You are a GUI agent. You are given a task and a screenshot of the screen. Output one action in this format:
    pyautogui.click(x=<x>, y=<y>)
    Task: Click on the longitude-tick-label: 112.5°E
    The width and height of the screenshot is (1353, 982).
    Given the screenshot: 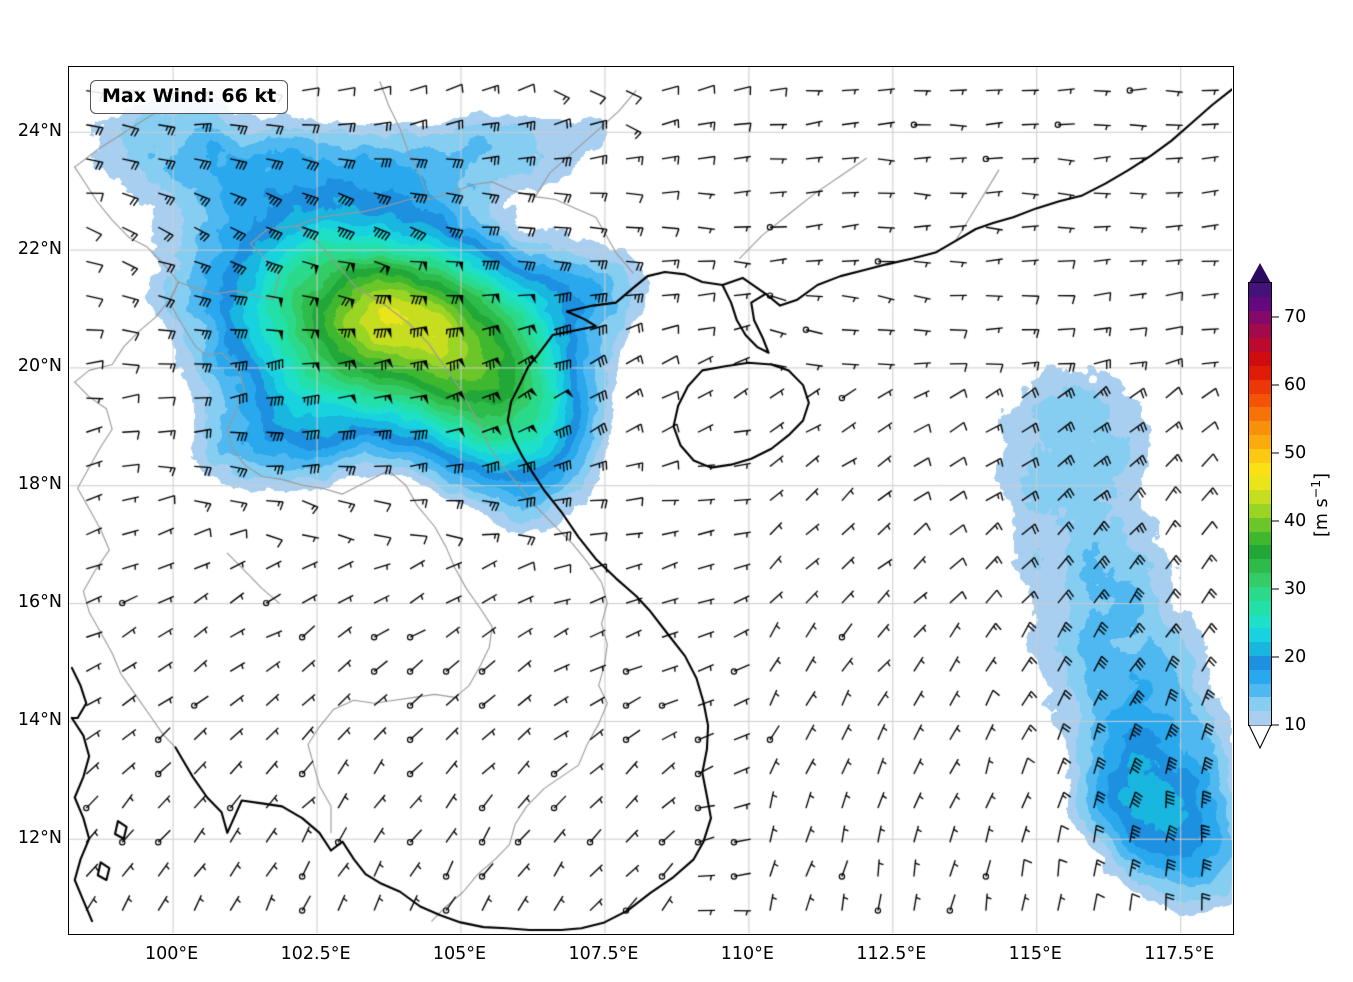 What is the action you would take?
    pyautogui.click(x=891, y=954)
    